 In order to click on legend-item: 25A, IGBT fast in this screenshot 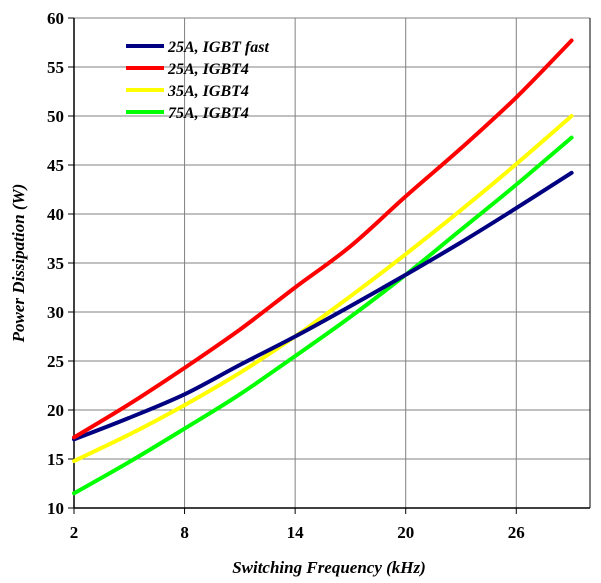, I will do `click(197, 47)`.